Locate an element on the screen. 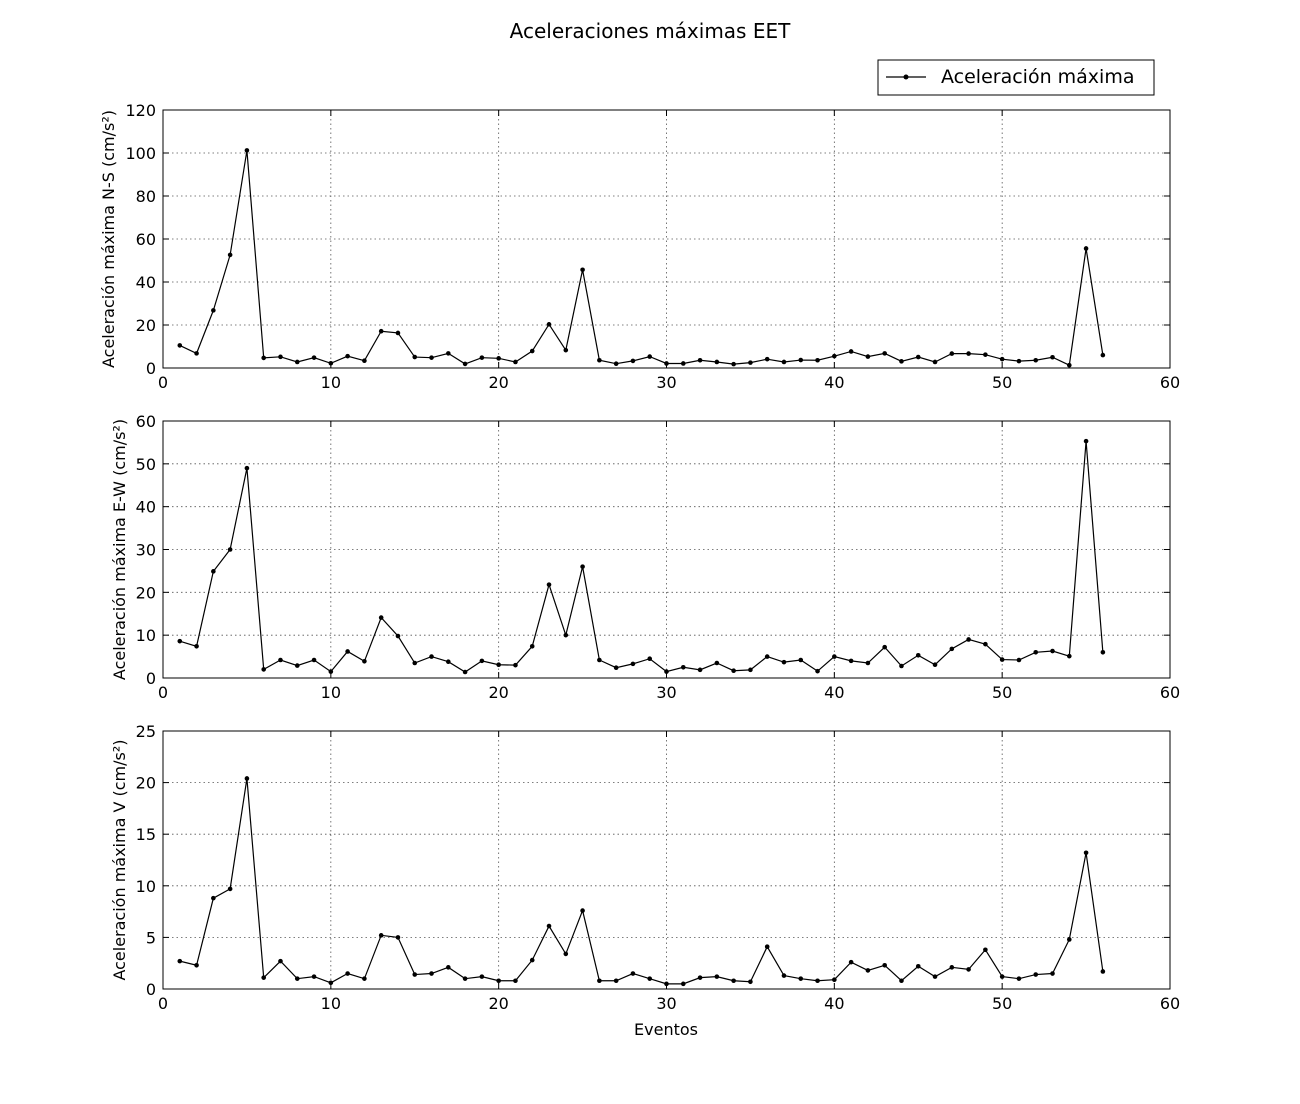 The width and height of the screenshot is (1300, 1104). legend-marker-sample is located at coordinates (906, 77).